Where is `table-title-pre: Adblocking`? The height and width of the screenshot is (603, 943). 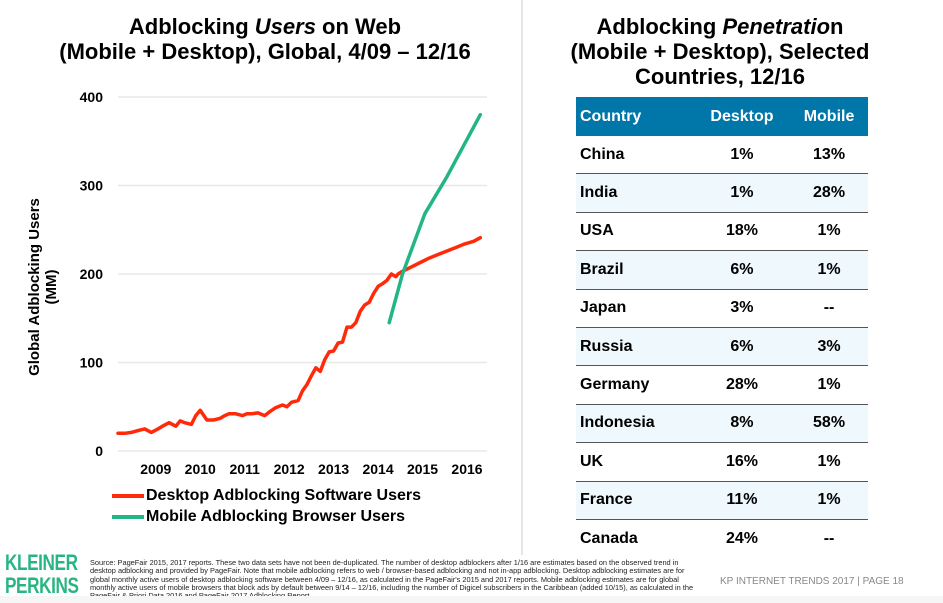
table-title-pre: Adblocking is located at coordinates (659, 26).